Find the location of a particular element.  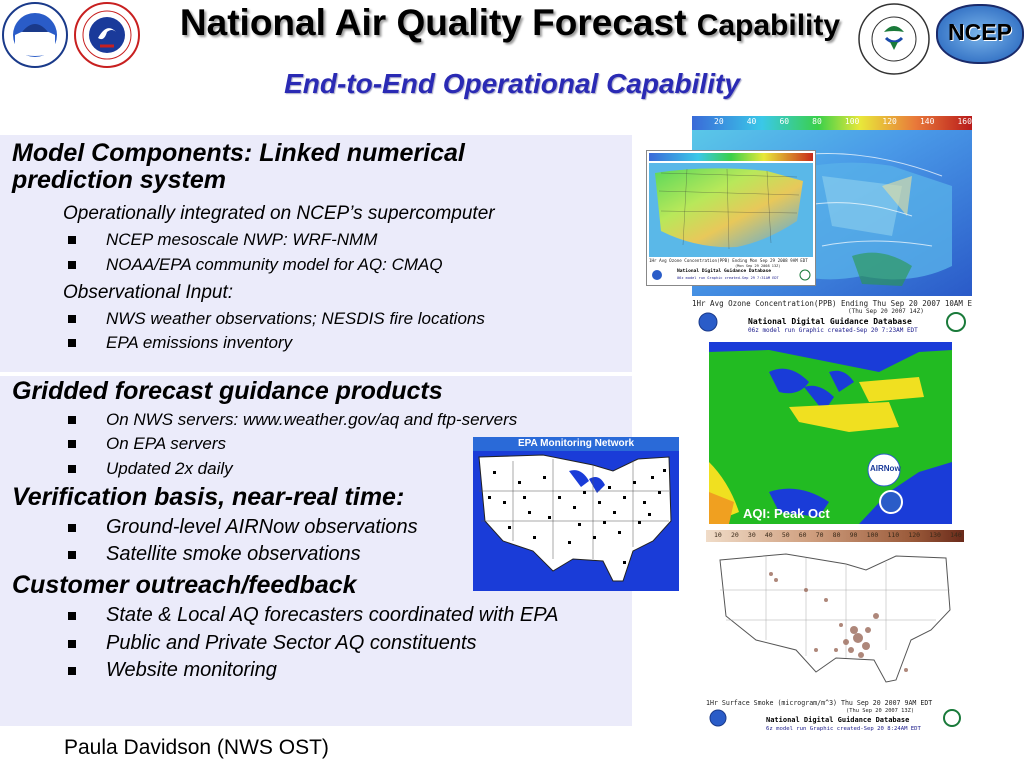

scale-tick: 30 is located at coordinates (751, 535).